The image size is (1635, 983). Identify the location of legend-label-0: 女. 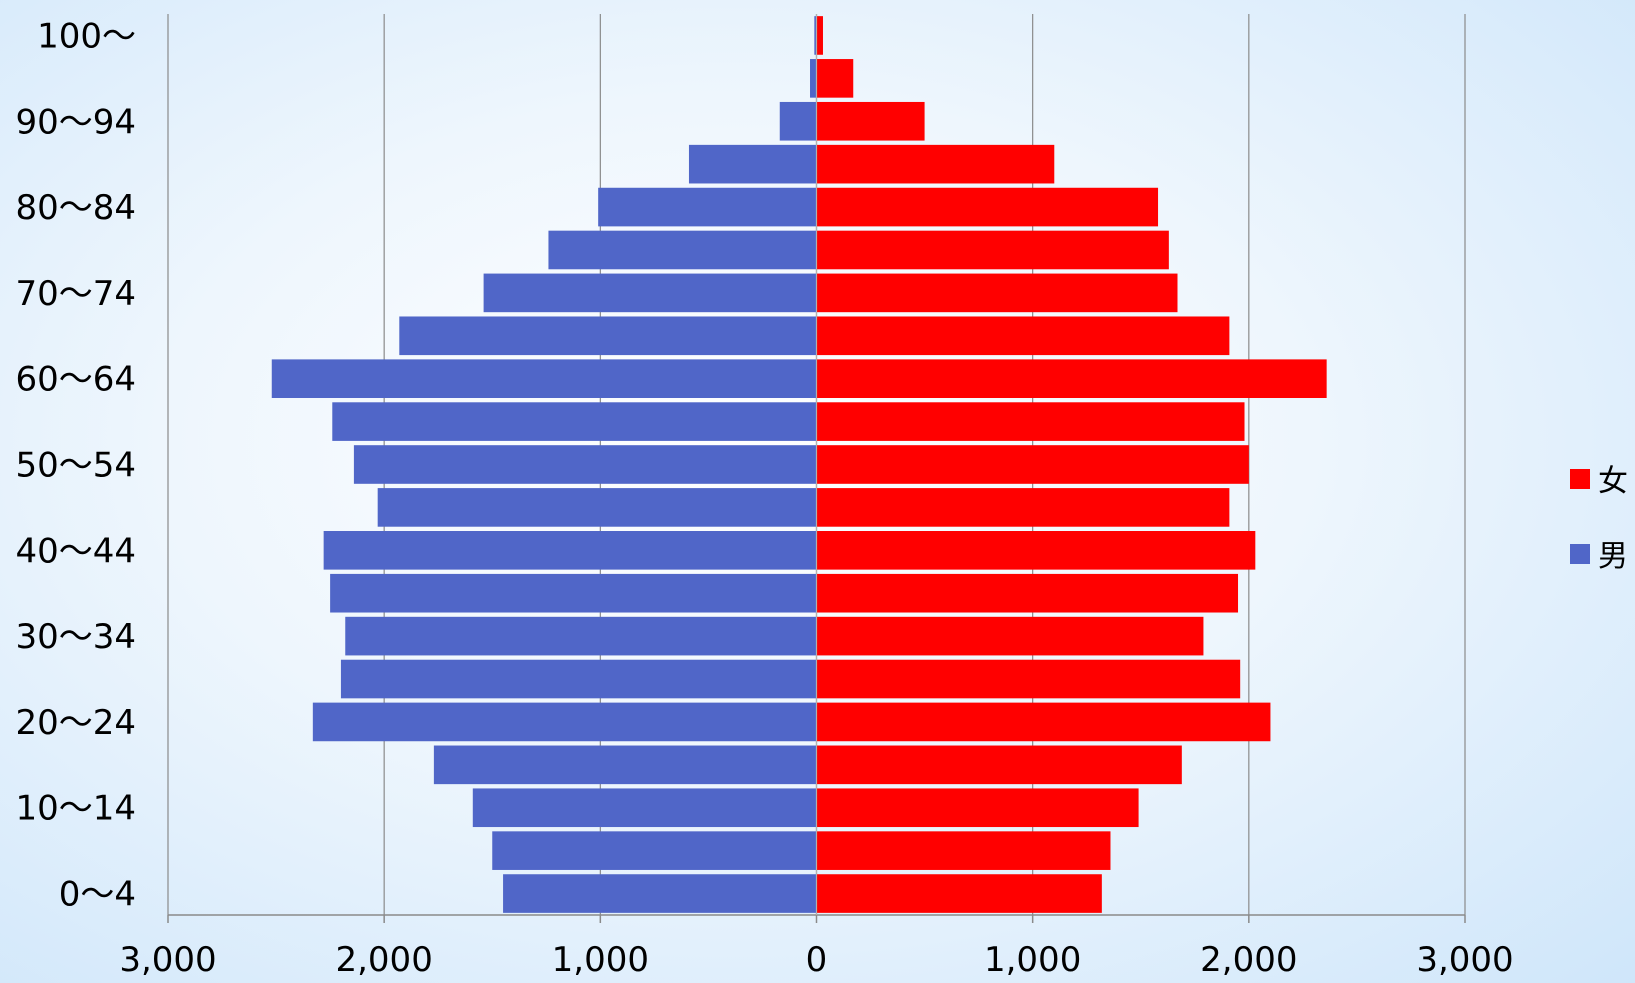
(1613, 481).